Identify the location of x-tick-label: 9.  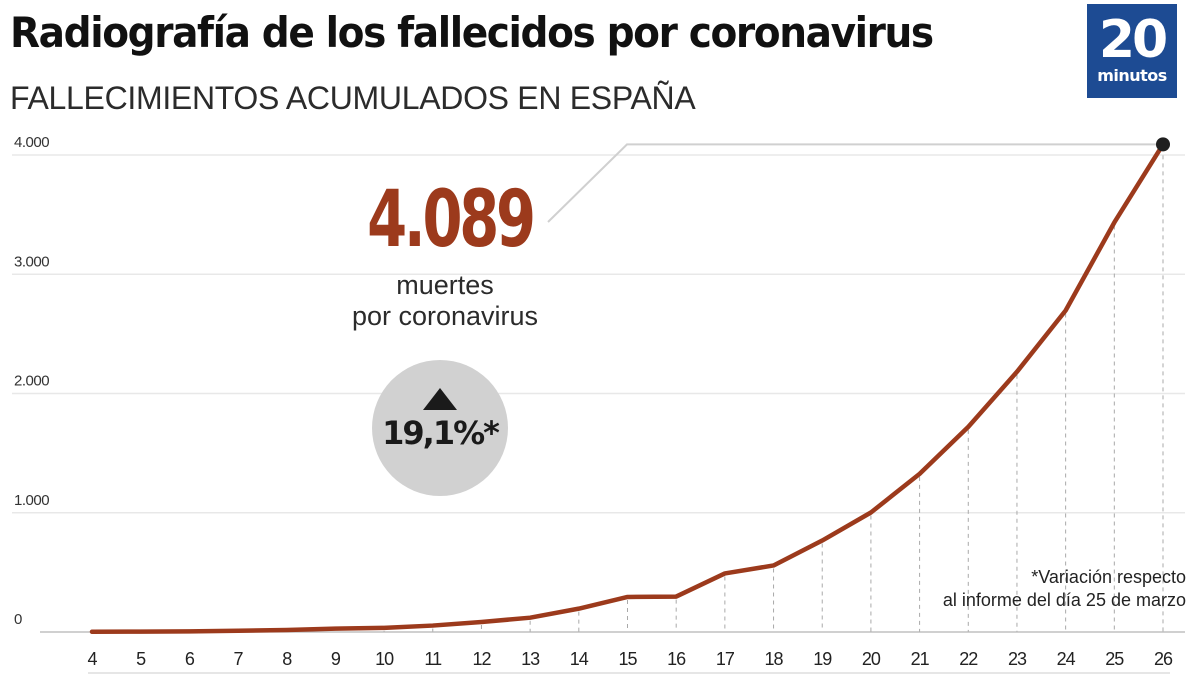
(336, 659).